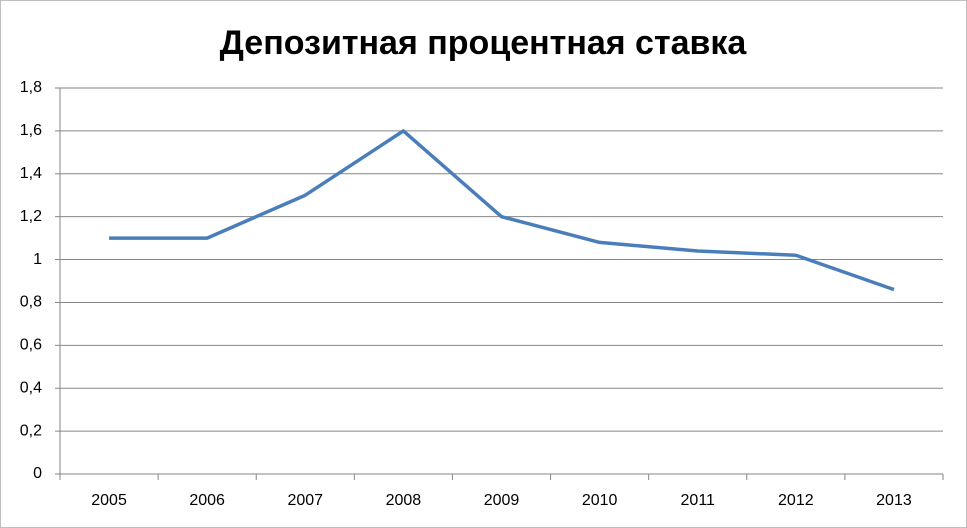 The height and width of the screenshot is (528, 967). What do you see at coordinates (37, 259) in the screenshot?
I see `y-tick-label: 1` at bounding box center [37, 259].